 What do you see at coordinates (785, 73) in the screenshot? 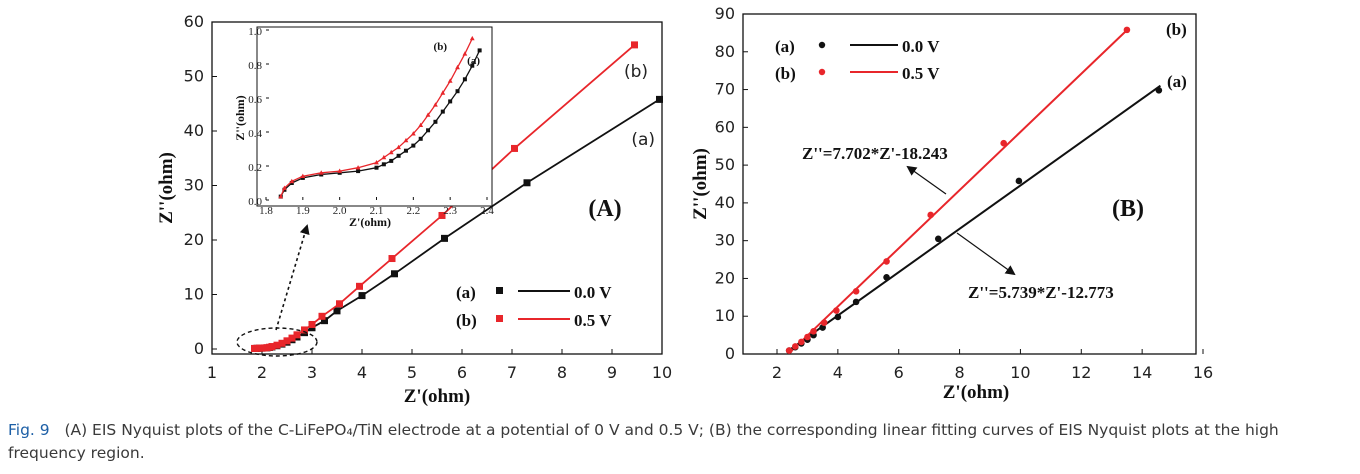
I see `legend-b-tag-1: (b)` at bounding box center [785, 73].